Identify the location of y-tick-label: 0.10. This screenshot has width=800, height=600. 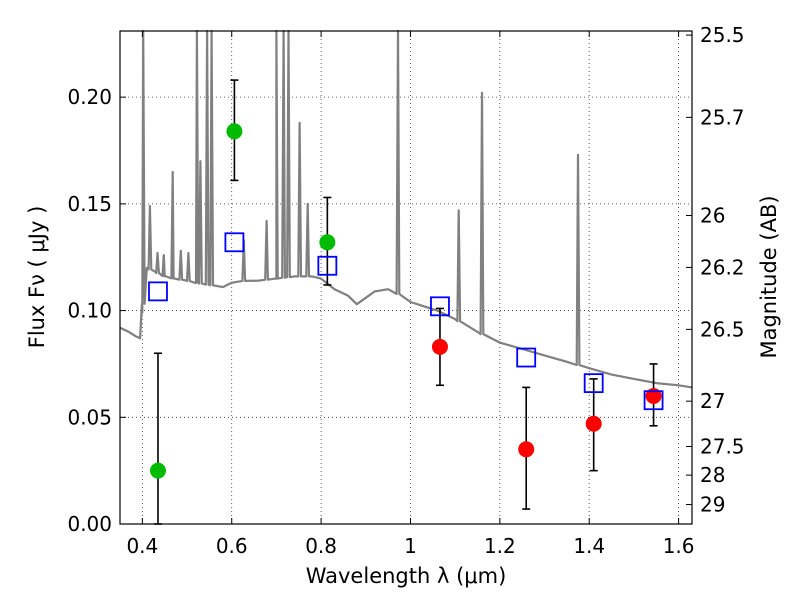
(89, 311).